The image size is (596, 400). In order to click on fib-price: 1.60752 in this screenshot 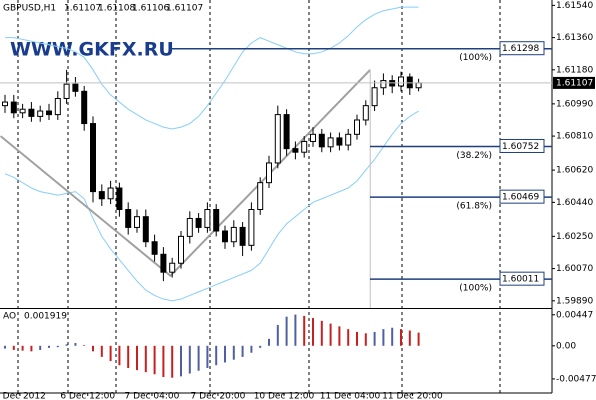, I will do `click(520, 147)`.